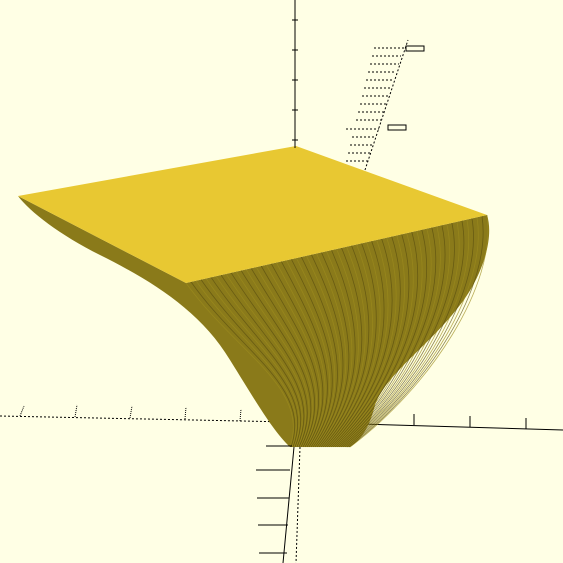  I want to click on x-axis-negative, so click(145, 419).